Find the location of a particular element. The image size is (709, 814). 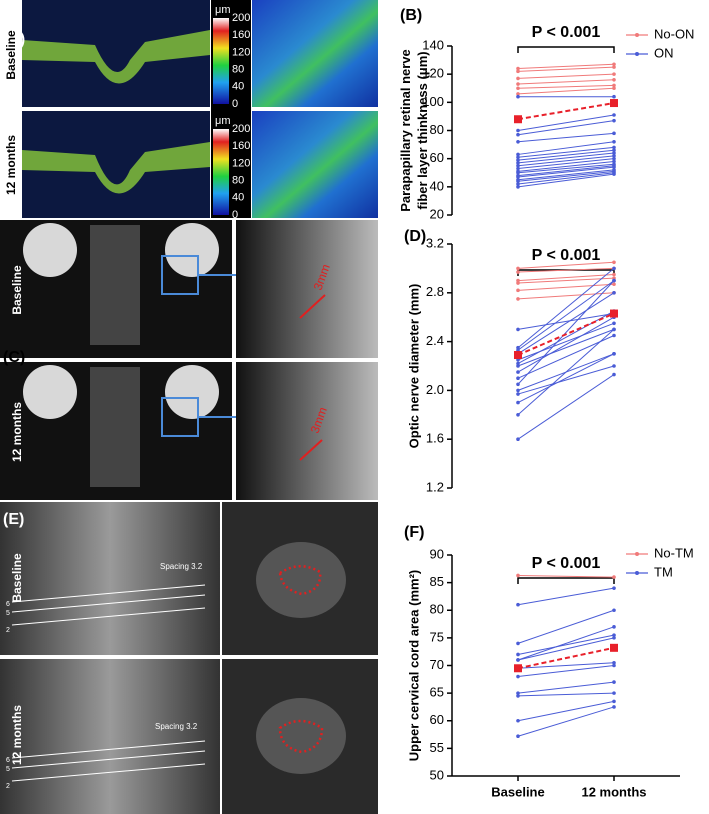

colorbar-tick: 160 is located at coordinates (241, 146).